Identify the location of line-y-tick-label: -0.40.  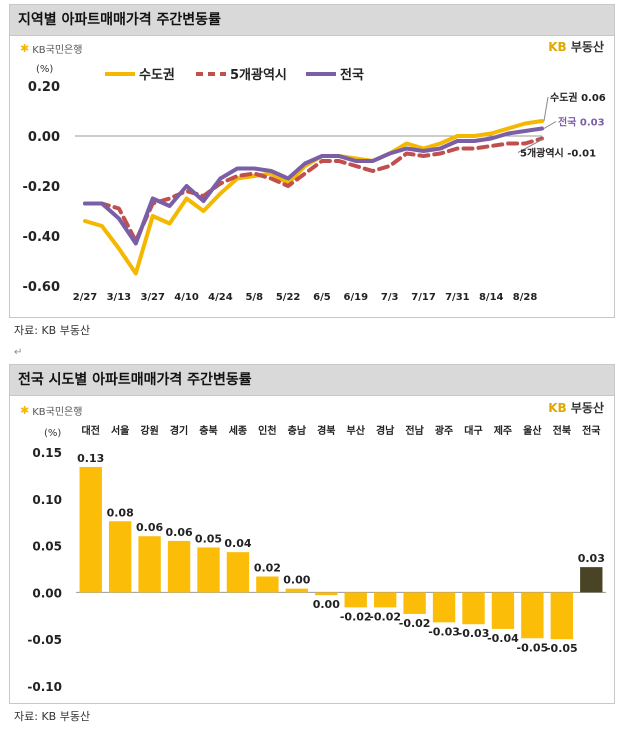
(41, 237).